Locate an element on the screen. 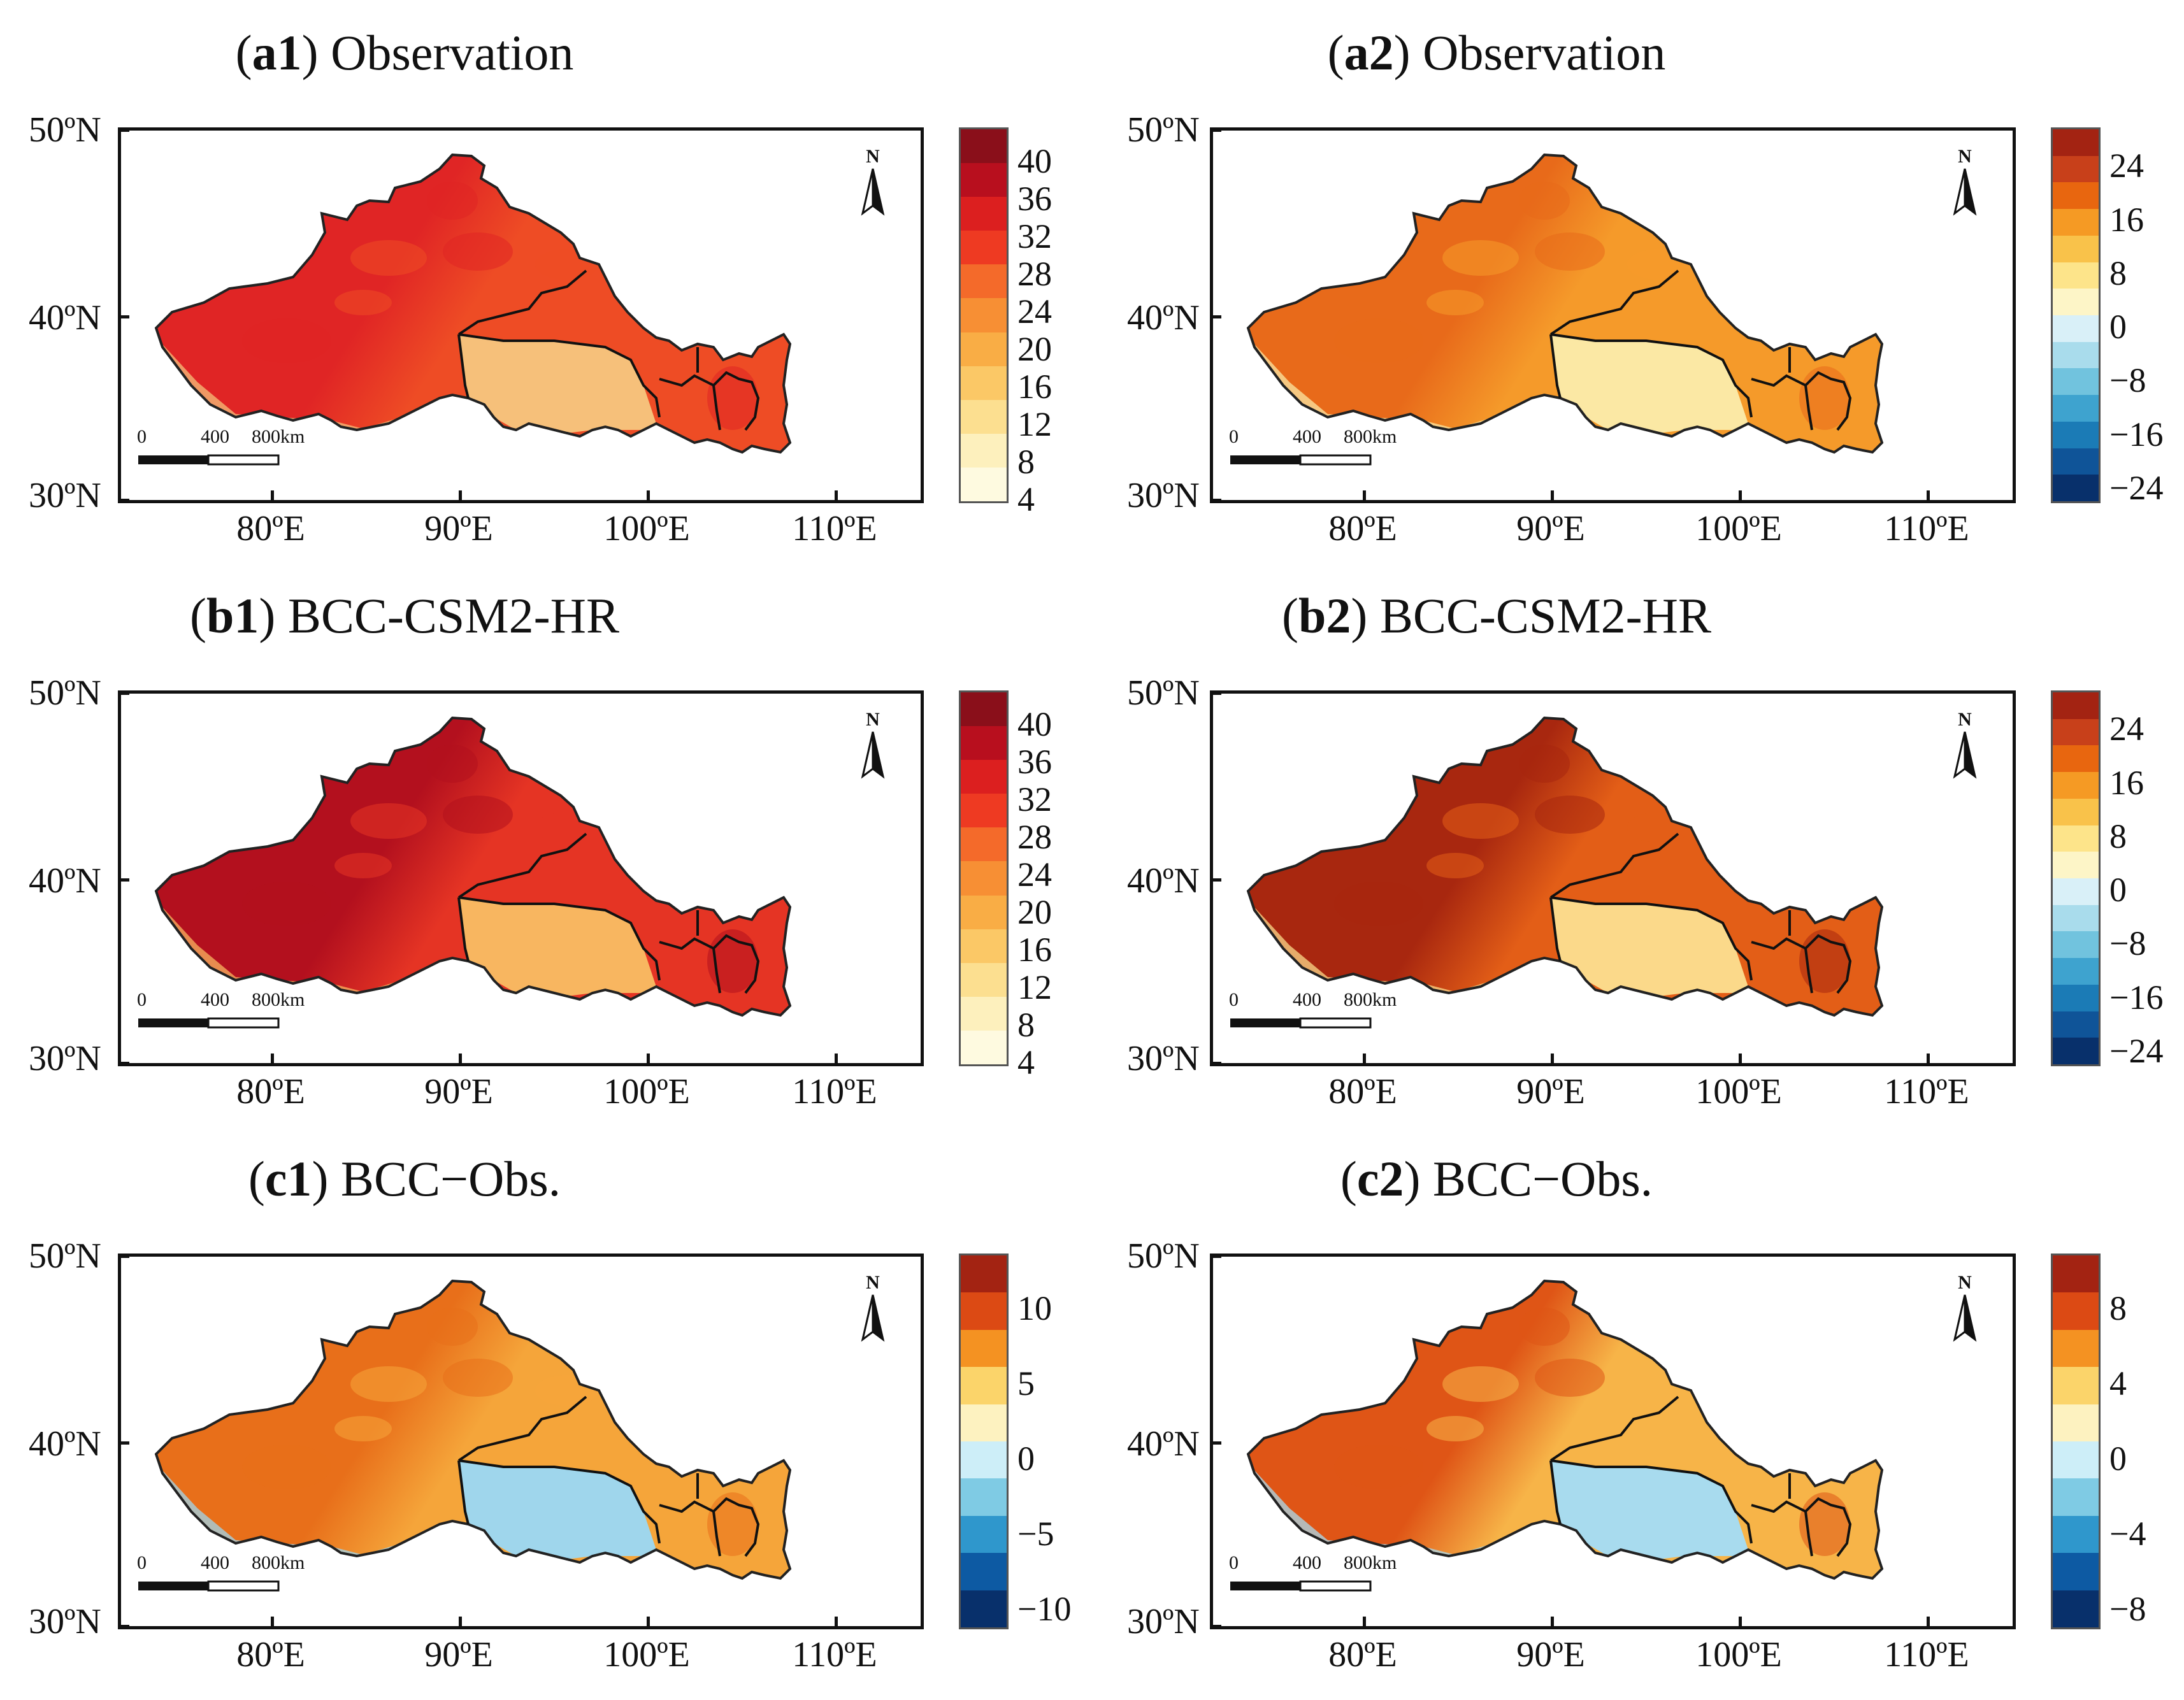 This screenshot has width=2184, height=1700. lat-tick-label: 50ºN is located at coordinates (65, 130).